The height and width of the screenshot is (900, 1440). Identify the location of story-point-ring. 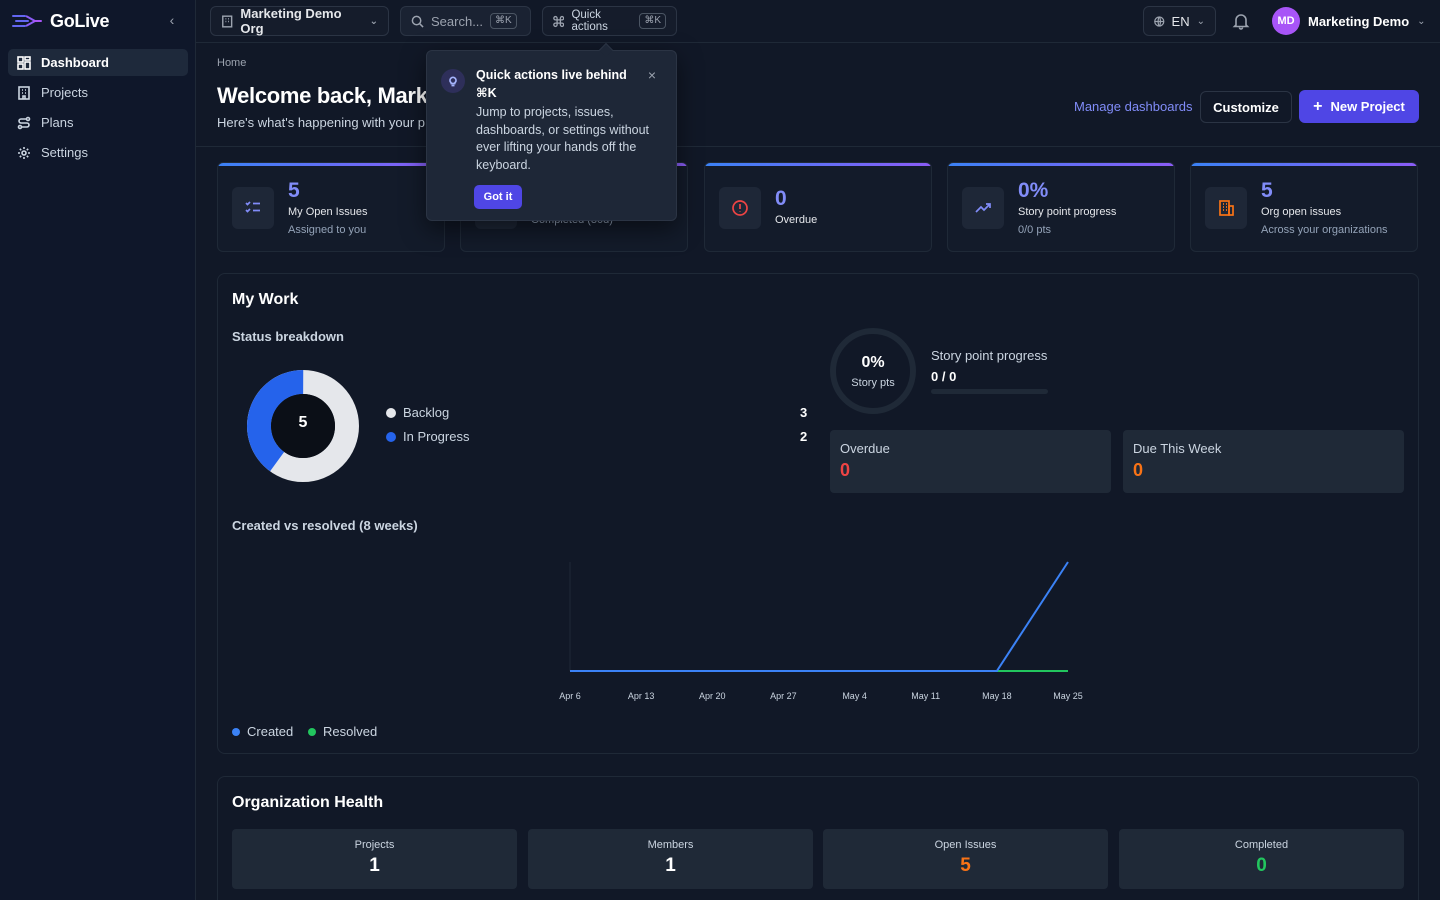
(873, 371).